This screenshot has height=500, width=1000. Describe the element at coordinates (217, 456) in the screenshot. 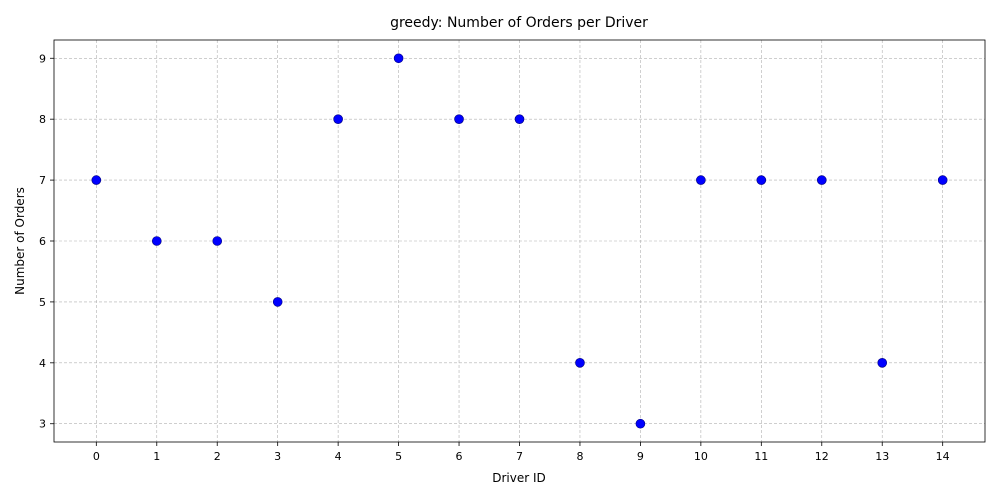

I see `x-tick-label: 2` at that location.